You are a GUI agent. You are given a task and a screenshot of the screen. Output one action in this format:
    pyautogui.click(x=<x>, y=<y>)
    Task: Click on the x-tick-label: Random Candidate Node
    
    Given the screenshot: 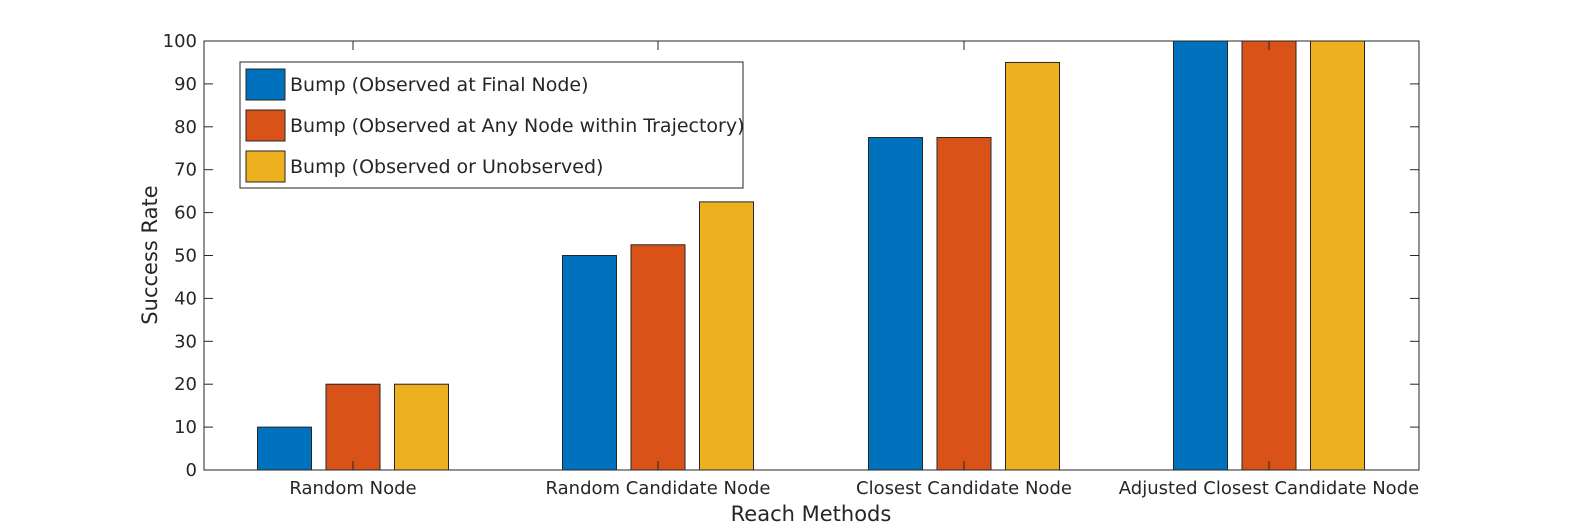 What is the action you would take?
    pyautogui.click(x=658, y=488)
    